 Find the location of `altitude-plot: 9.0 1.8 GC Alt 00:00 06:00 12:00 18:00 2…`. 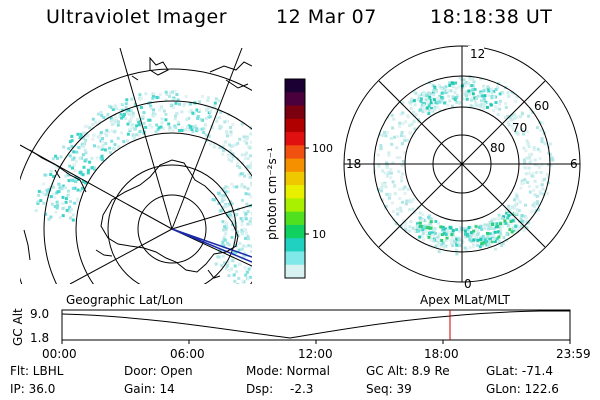

altitude-plot: 9.0 1.8 GC Alt 00:00 06:00 12:00 18:00 2… is located at coordinates (301, 334).